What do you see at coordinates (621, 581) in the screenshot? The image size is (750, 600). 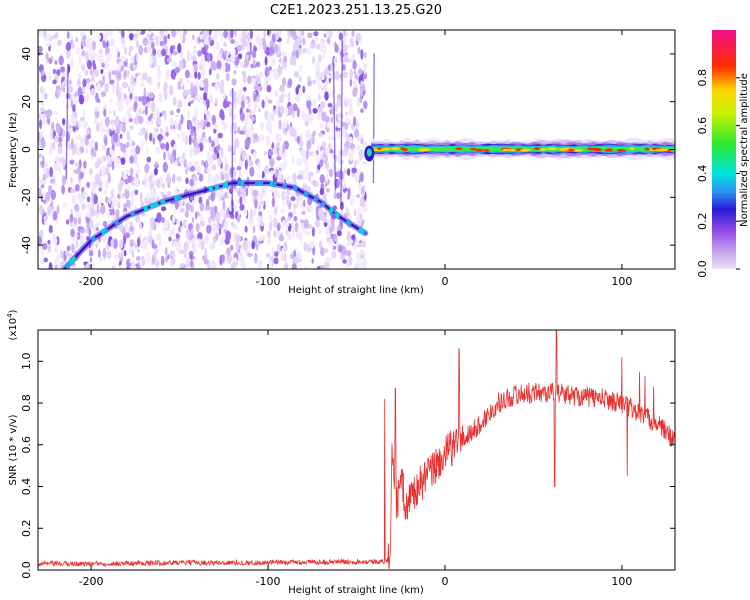 I see `snr-xtick-label: 100` at bounding box center [621, 581].